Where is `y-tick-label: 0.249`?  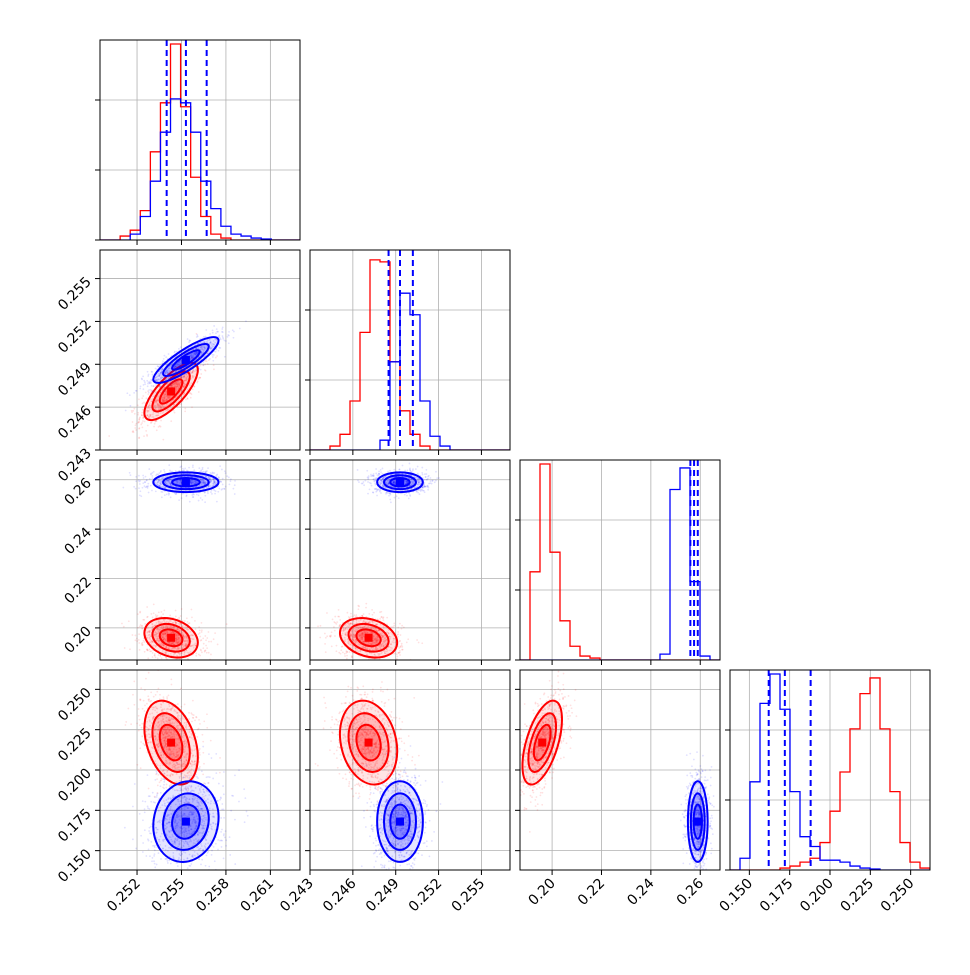
y-tick-label: 0.249 is located at coordinates (75, 380).